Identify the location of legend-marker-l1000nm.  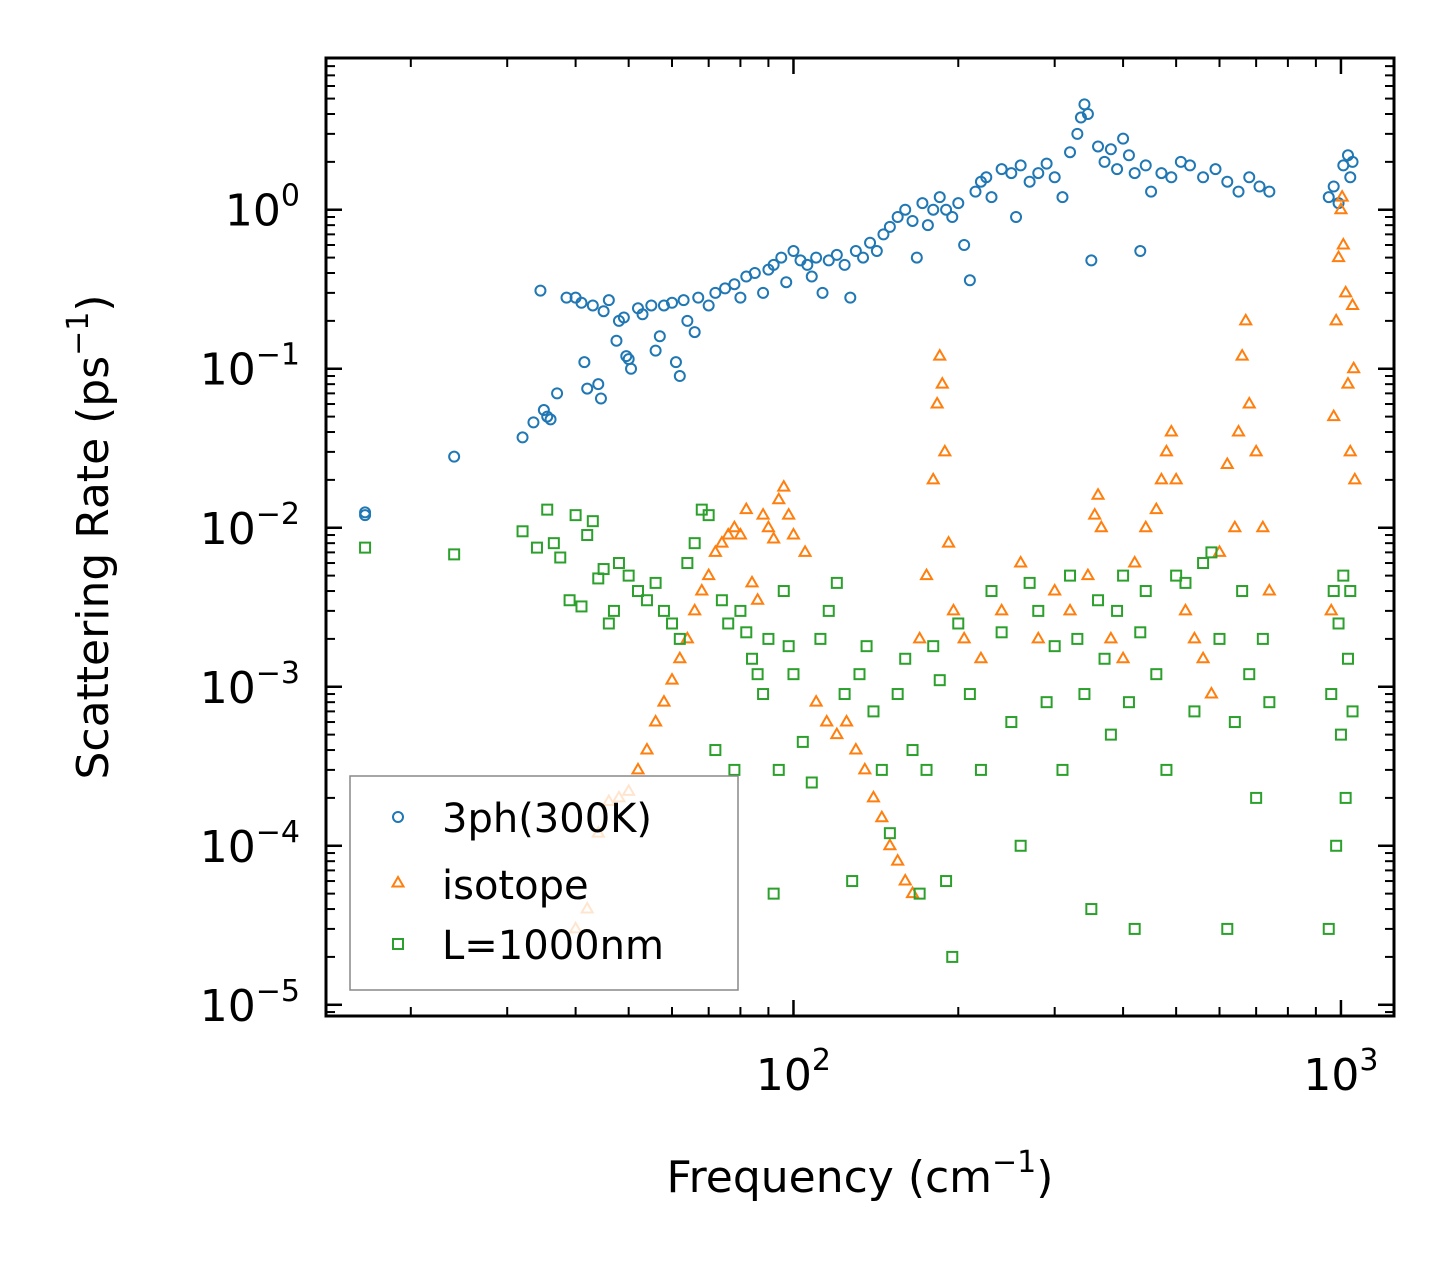
(398, 944).